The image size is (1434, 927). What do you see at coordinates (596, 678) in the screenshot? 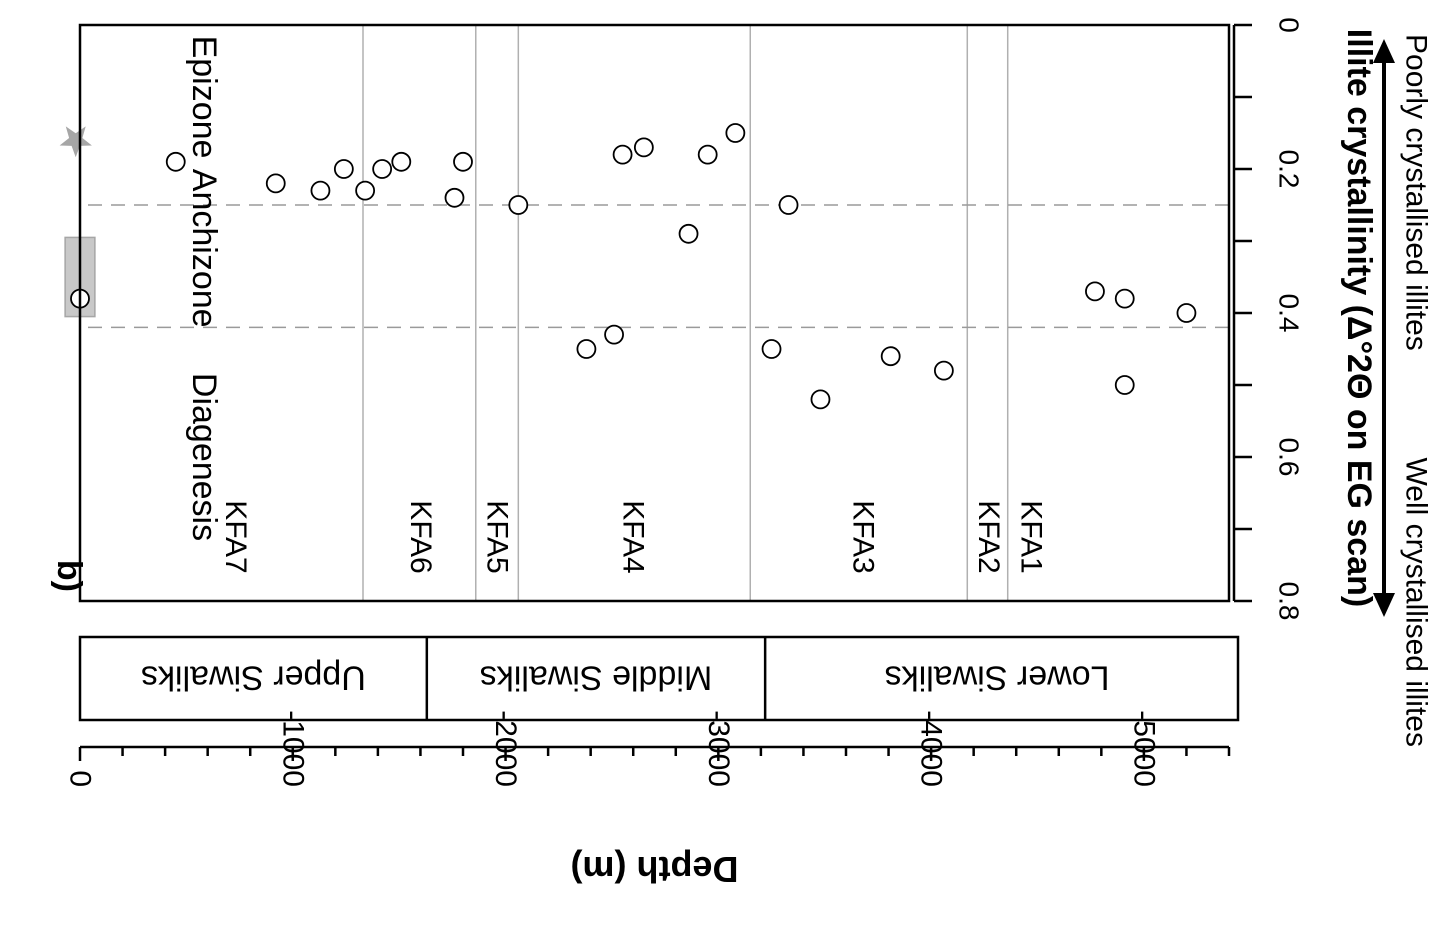
I see `formation-label: Middle Siwaliks` at bounding box center [596, 678].